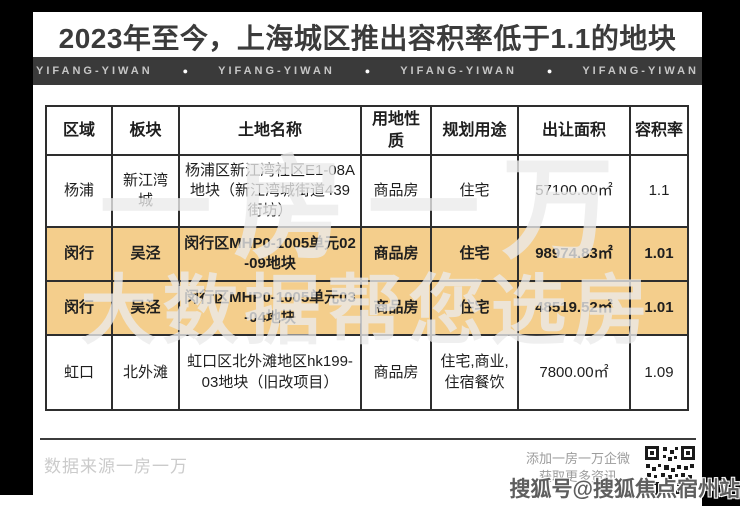 This screenshot has height=506, width=740. Describe the element at coordinates (145, 373) in the screenshot. I see `table-cell: 北外滩` at that location.